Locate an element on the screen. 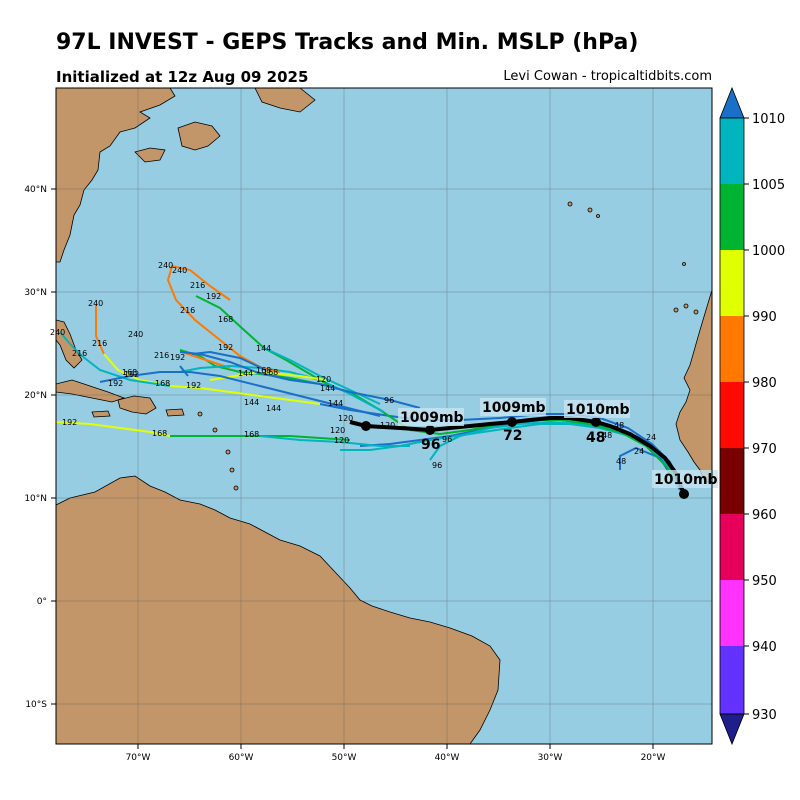  colorbar-tick-label: 940 is located at coordinates (764, 647).